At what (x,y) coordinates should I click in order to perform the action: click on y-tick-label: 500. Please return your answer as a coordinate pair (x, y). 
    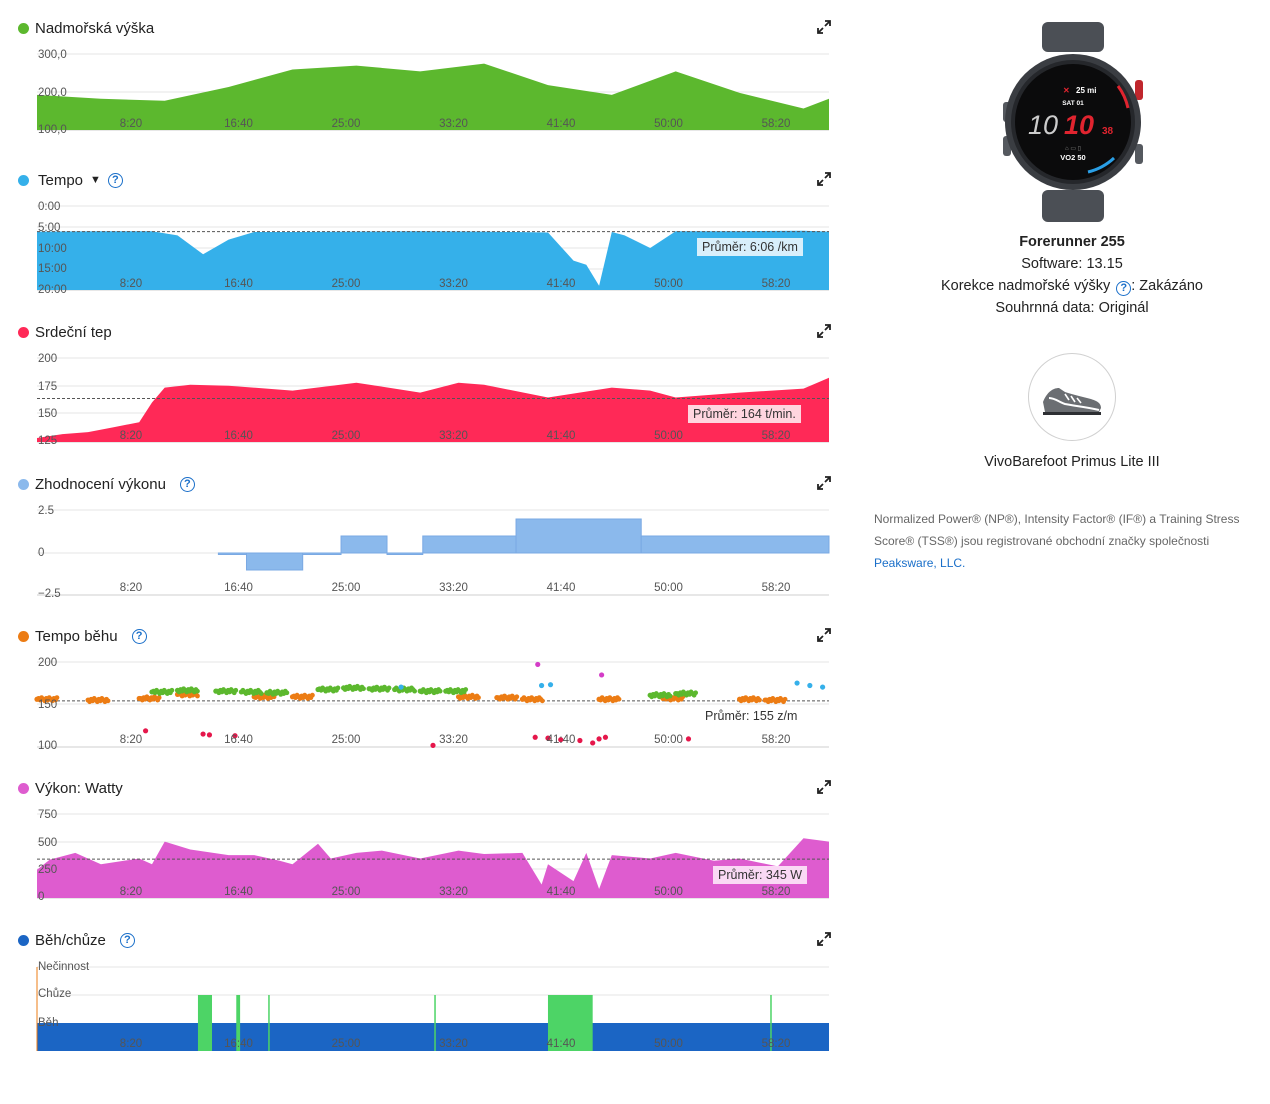
    Looking at the image, I should click on (47, 843).